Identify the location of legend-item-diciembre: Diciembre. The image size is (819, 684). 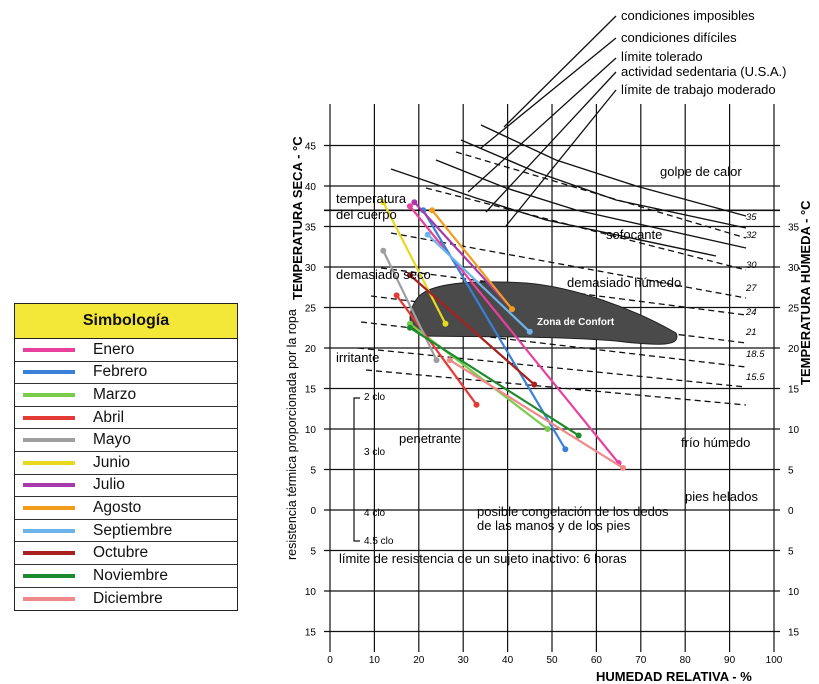
(126, 599).